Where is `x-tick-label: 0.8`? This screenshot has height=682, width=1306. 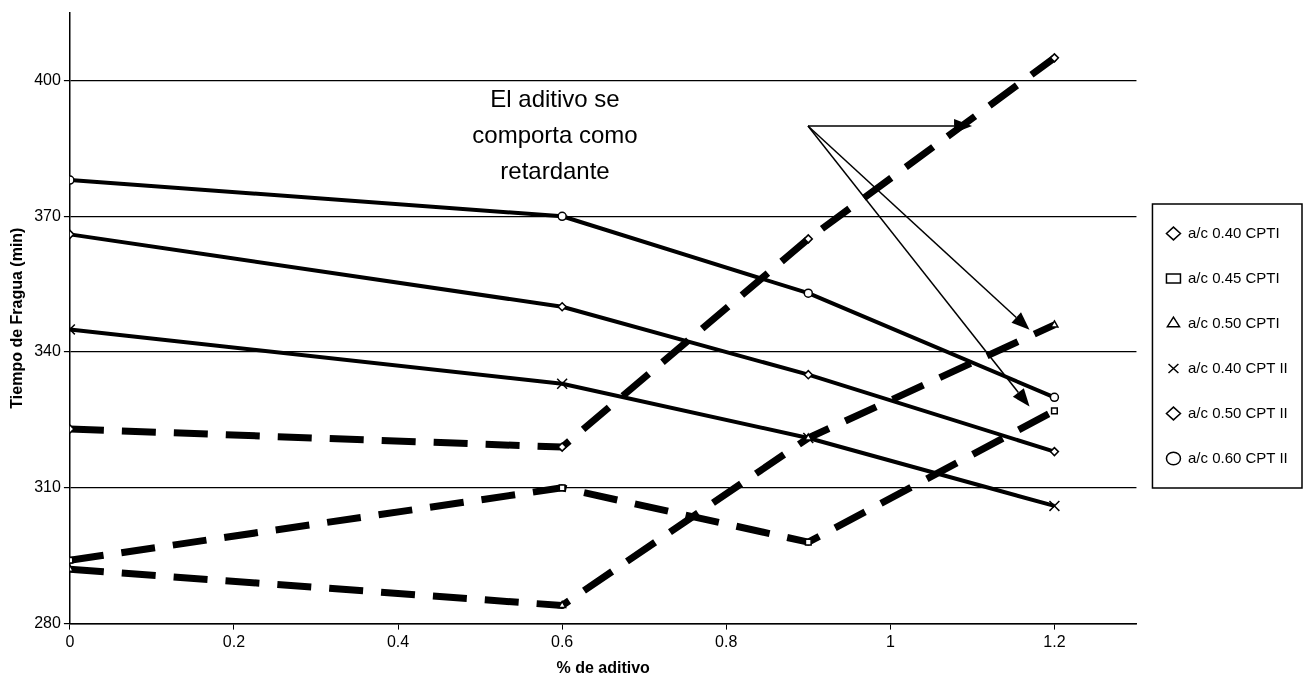
x-tick-label: 0.8 is located at coordinates (726, 641).